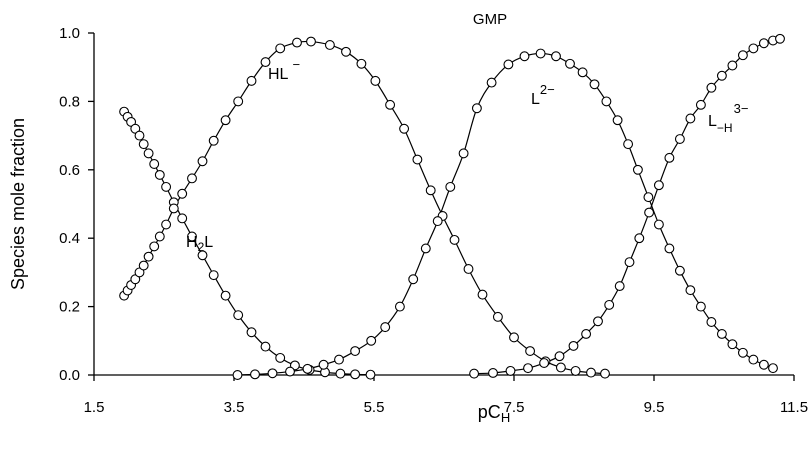 This screenshot has height=450, width=810. Describe the element at coordinates (794, 407) in the screenshot. I see `x-tick-label: 11.5` at that location.